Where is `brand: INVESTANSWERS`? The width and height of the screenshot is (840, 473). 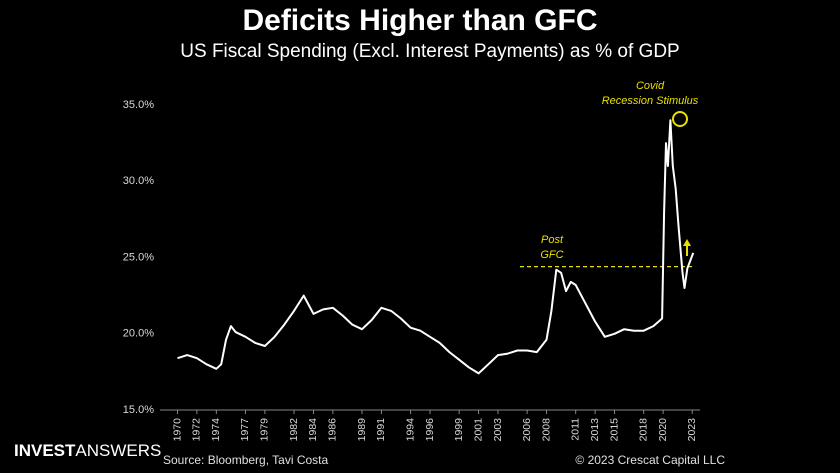 brand: INVESTANSWERS is located at coordinates (87, 450).